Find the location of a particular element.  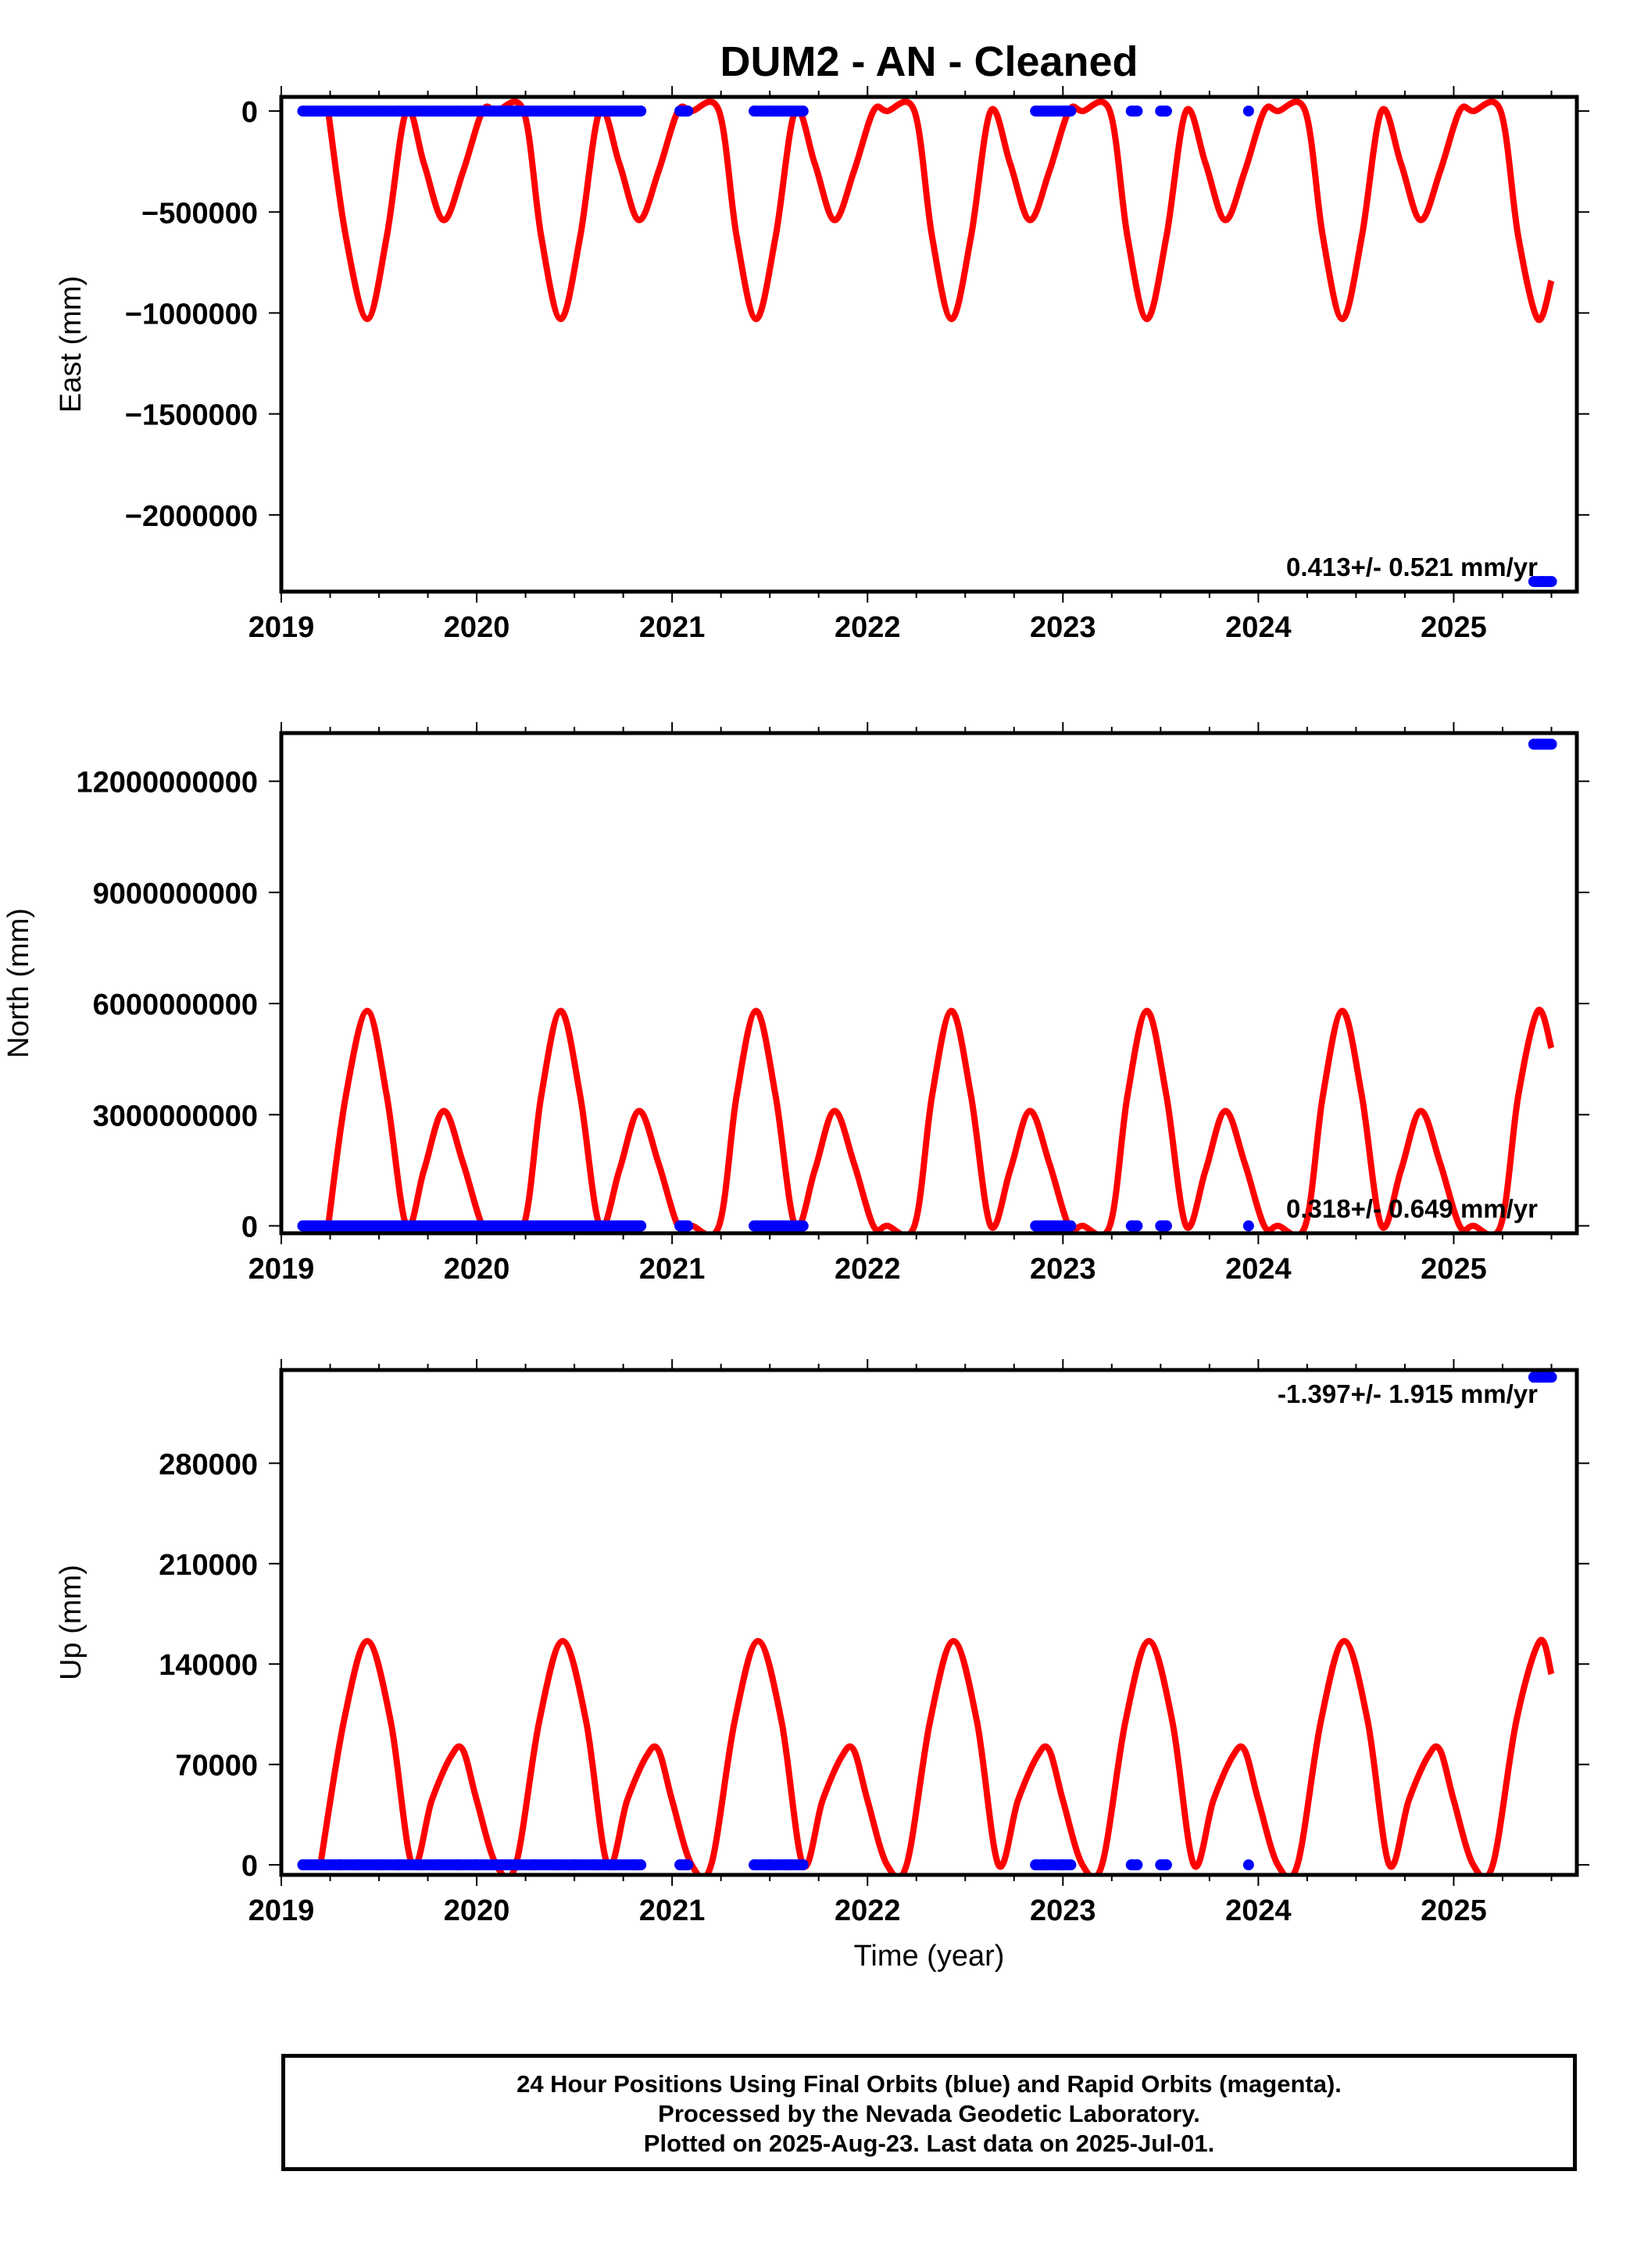

y-tick-label: 3000000000 is located at coordinates (175, 1116).